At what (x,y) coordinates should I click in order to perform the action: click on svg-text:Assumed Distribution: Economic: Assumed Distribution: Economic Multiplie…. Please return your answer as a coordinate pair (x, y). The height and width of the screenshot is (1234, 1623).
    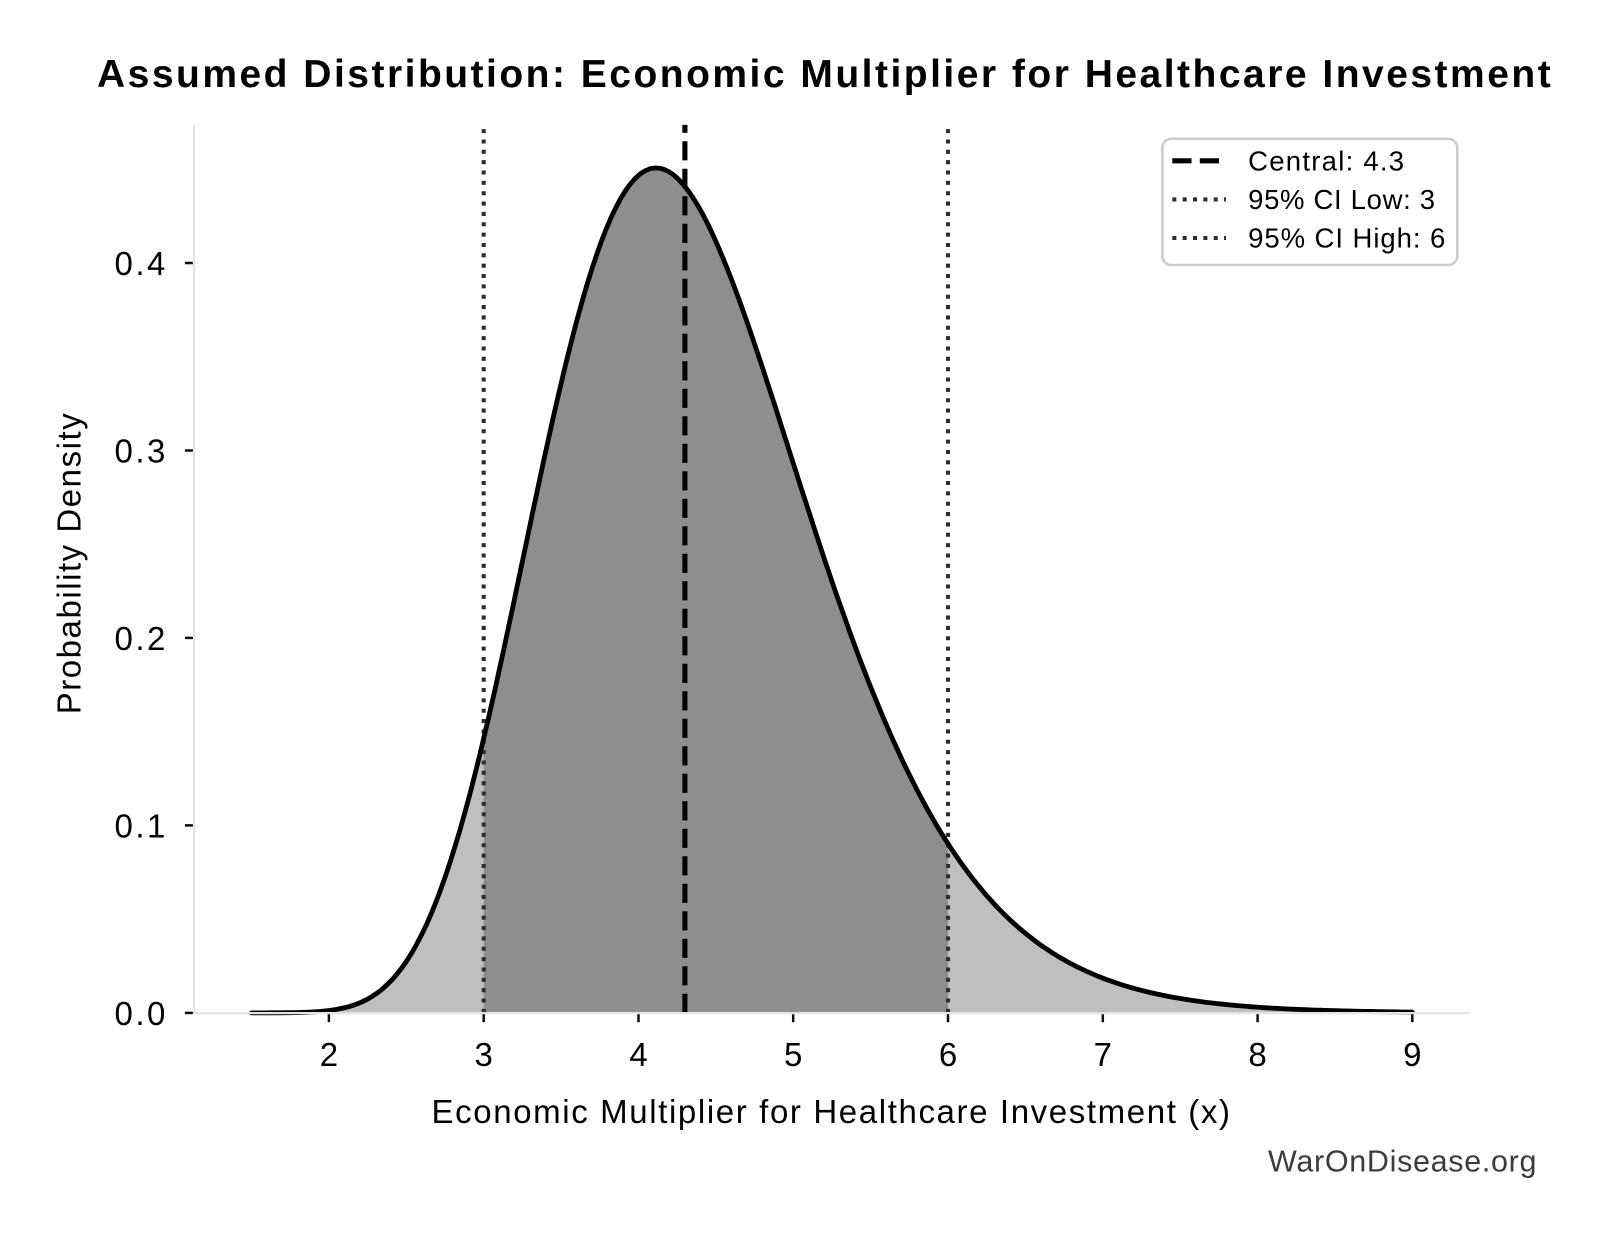
    Looking at the image, I should click on (824, 74).